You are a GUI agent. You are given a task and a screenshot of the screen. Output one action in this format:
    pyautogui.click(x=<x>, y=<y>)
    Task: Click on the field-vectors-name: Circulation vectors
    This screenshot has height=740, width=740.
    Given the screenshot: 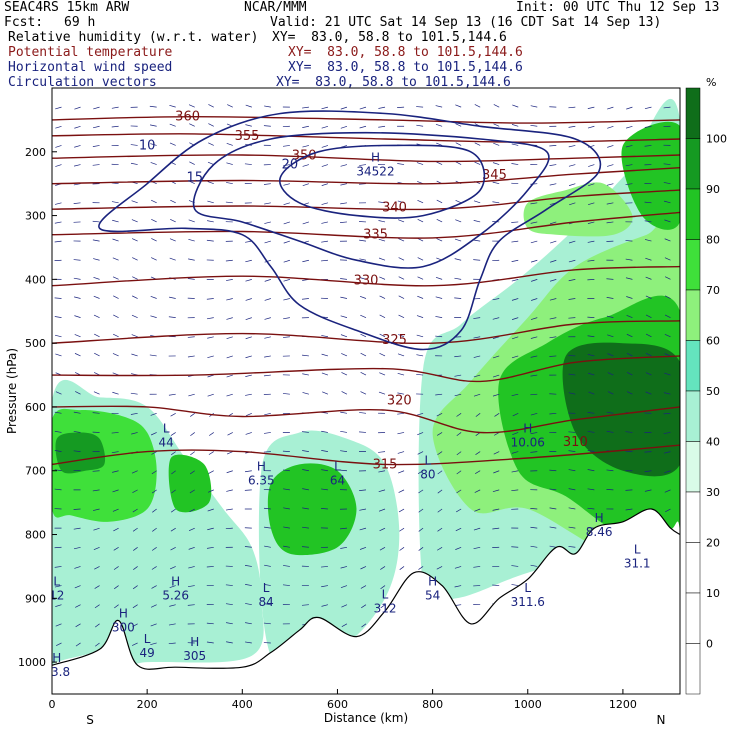 What is the action you would take?
    pyautogui.click(x=82, y=82)
    